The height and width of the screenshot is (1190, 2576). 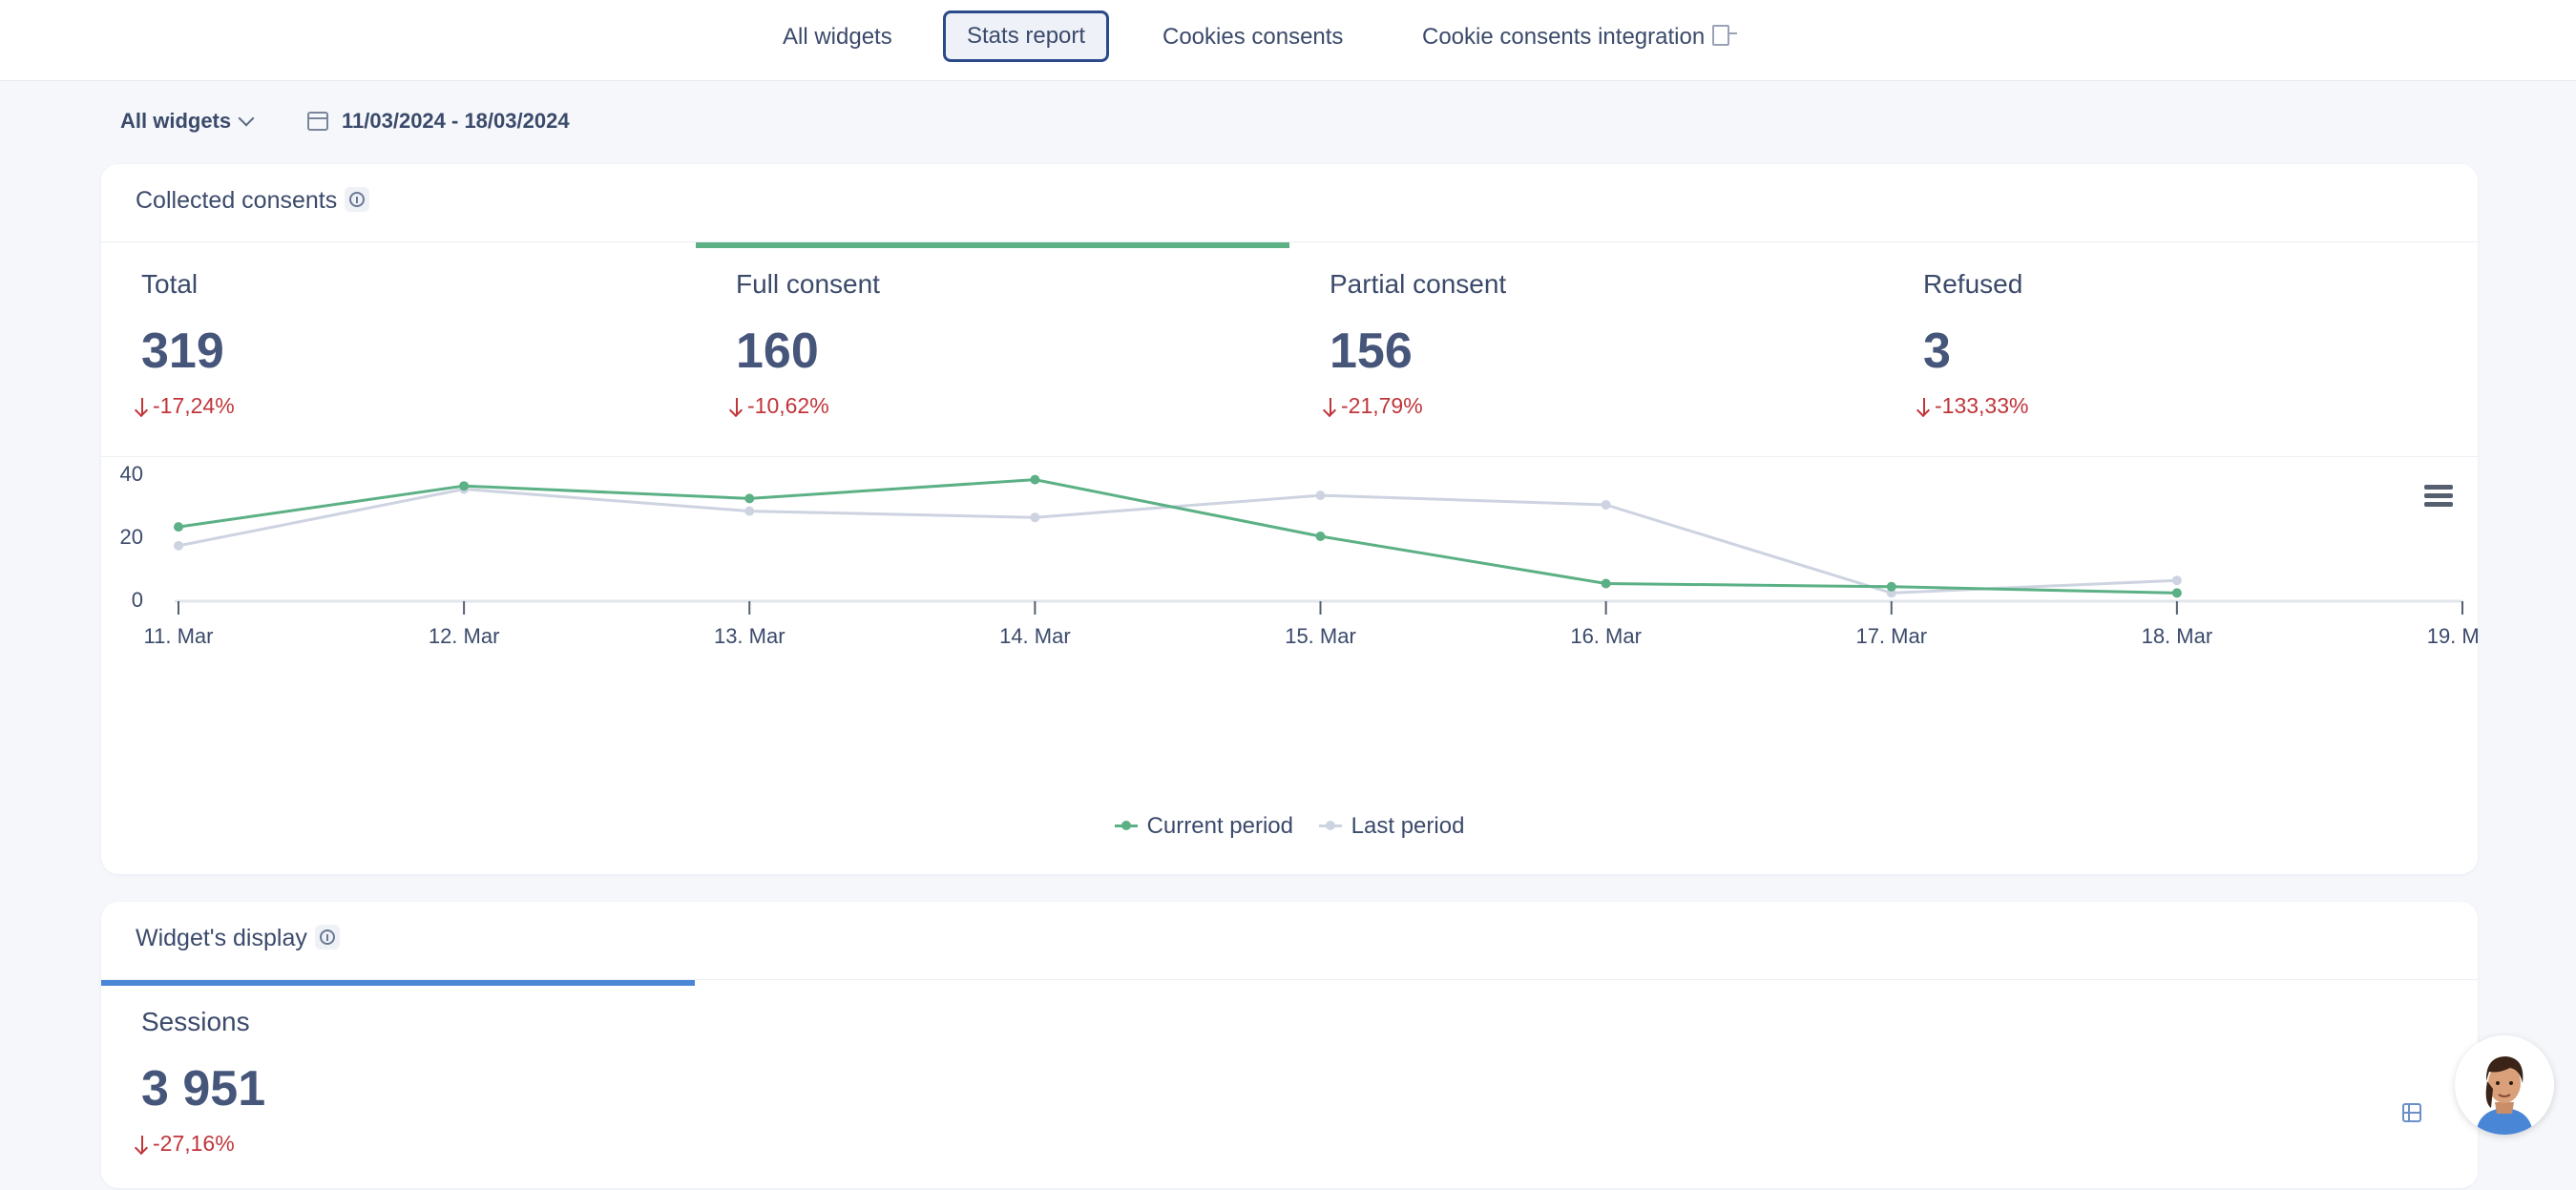 I want to click on stat-change: -27,16%, so click(x=188, y=1144).